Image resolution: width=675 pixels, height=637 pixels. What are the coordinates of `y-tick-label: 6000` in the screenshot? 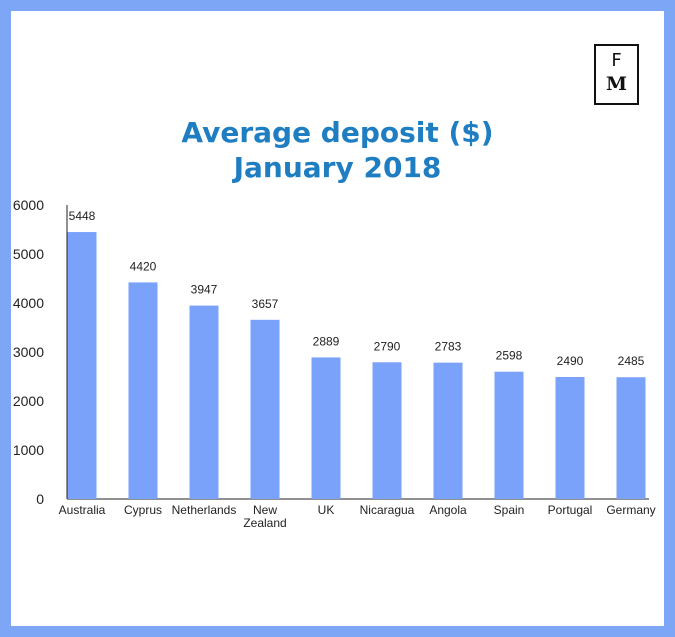 It's located at (28, 205).